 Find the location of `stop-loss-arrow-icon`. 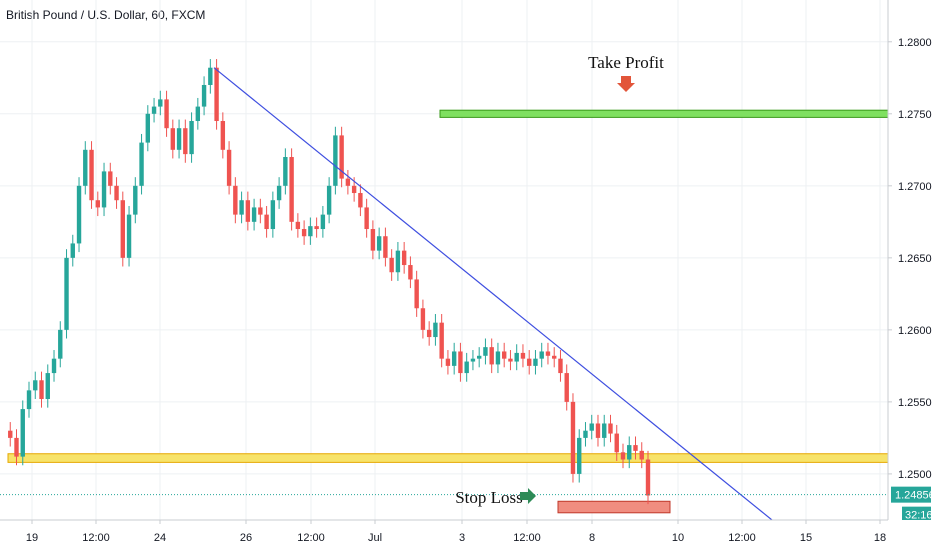

stop-loss-arrow-icon is located at coordinates (528, 496).